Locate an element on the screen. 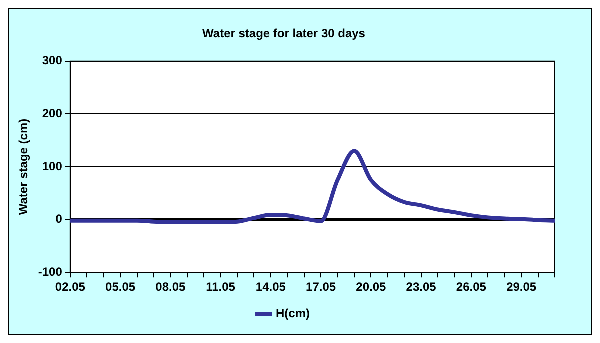 This screenshot has width=600, height=343. x-tick-label: 17.05 is located at coordinates (321, 287).